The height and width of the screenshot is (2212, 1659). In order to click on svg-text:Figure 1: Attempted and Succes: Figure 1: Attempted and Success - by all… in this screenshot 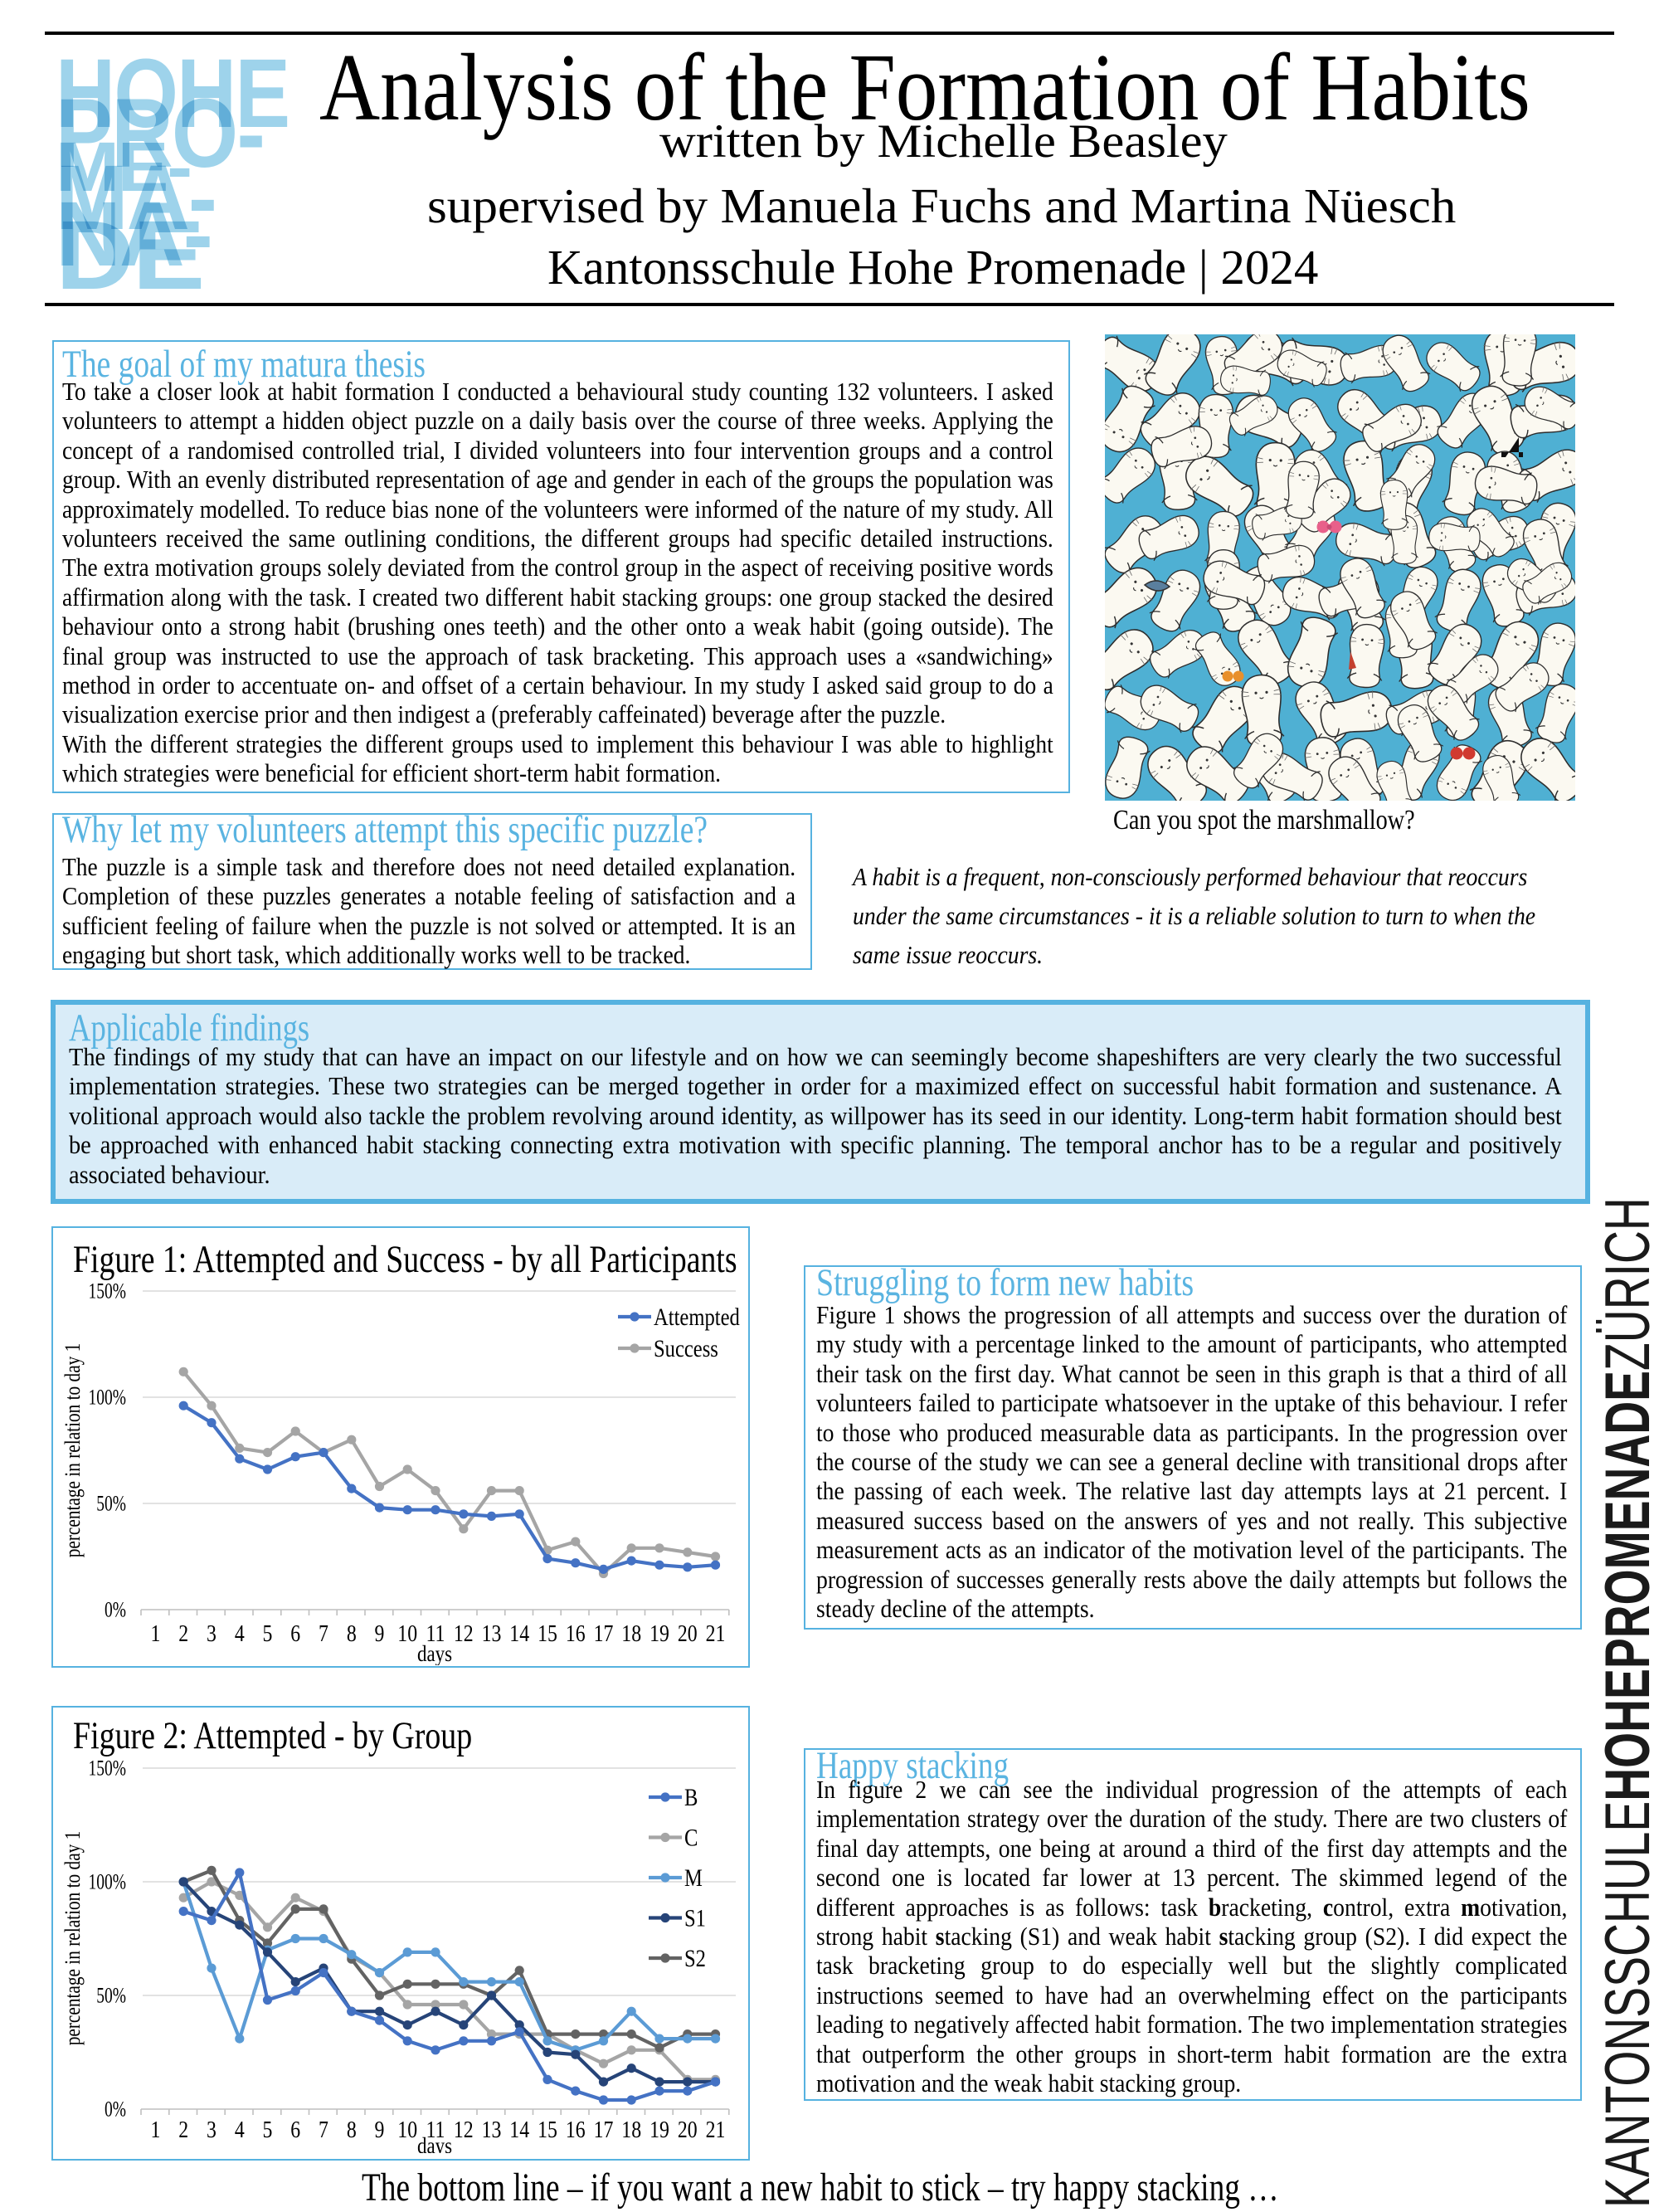, I will do `click(405, 1259)`.